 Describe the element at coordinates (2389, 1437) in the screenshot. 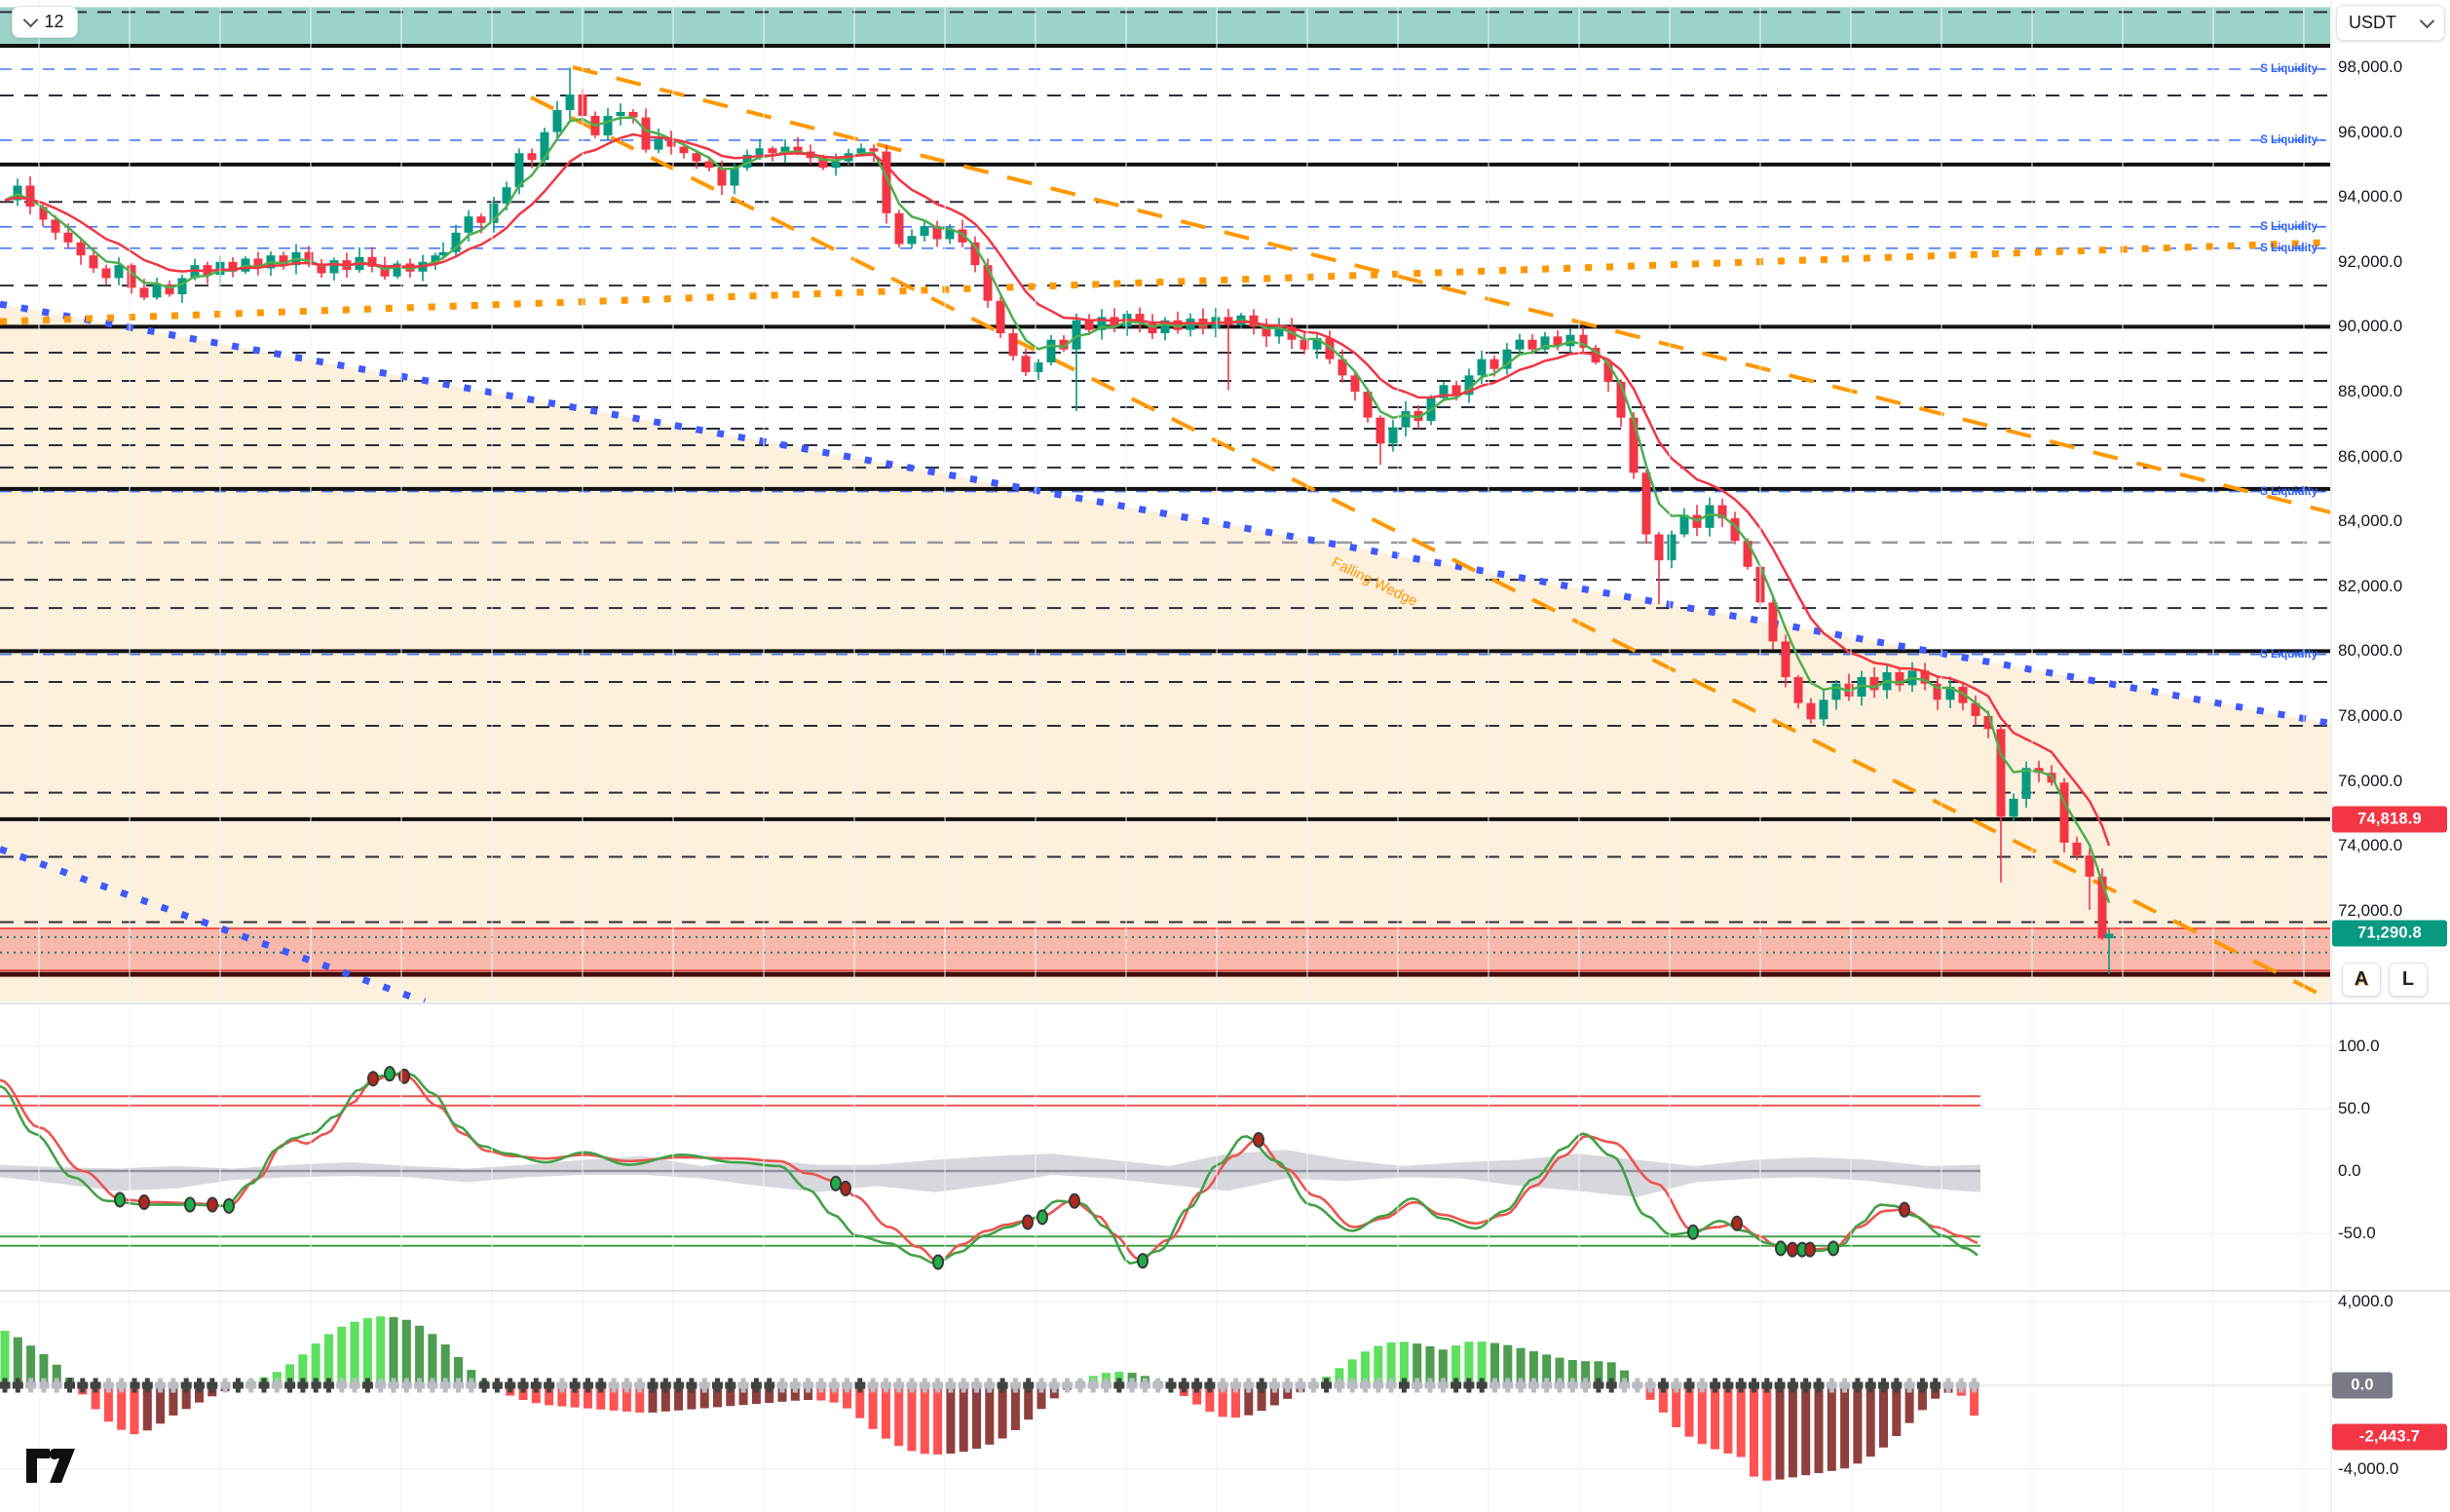

I see `histogram-value-badge: -2,443.7` at that location.